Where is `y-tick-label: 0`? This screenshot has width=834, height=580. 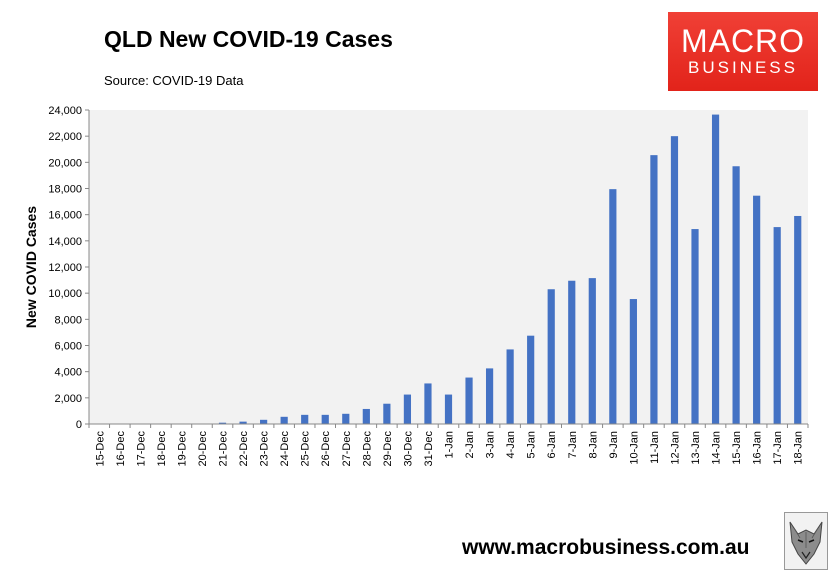 y-tick-label: 0 is located at coordinates (79, 425).